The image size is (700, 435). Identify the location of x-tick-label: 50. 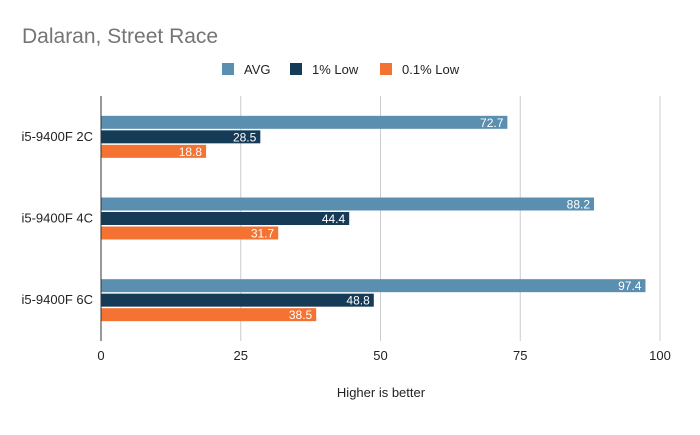
(380, 355).